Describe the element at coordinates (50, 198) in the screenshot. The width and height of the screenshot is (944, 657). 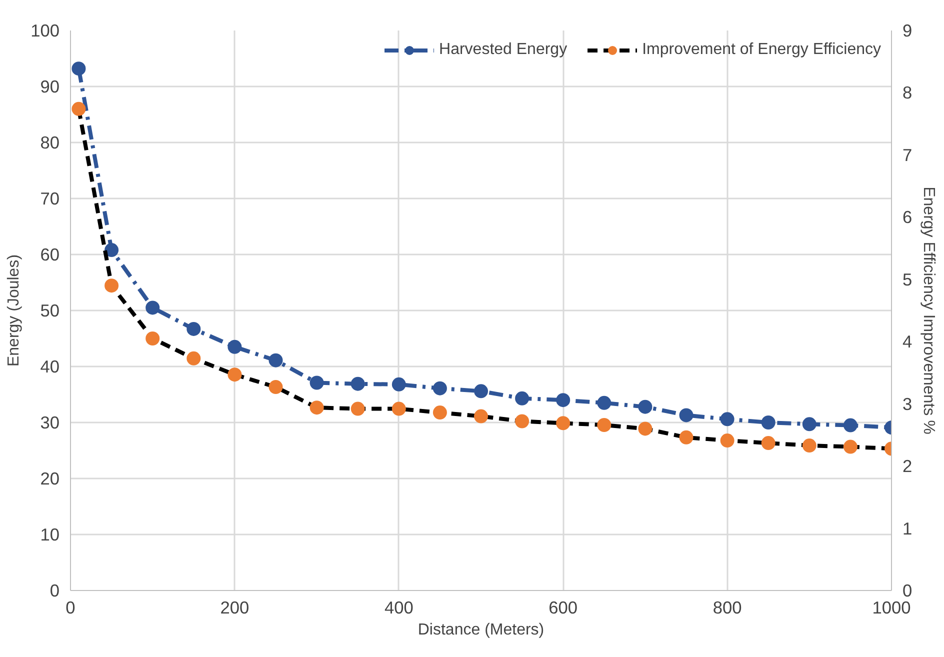
I see `y-tick-label: 70` at that location.